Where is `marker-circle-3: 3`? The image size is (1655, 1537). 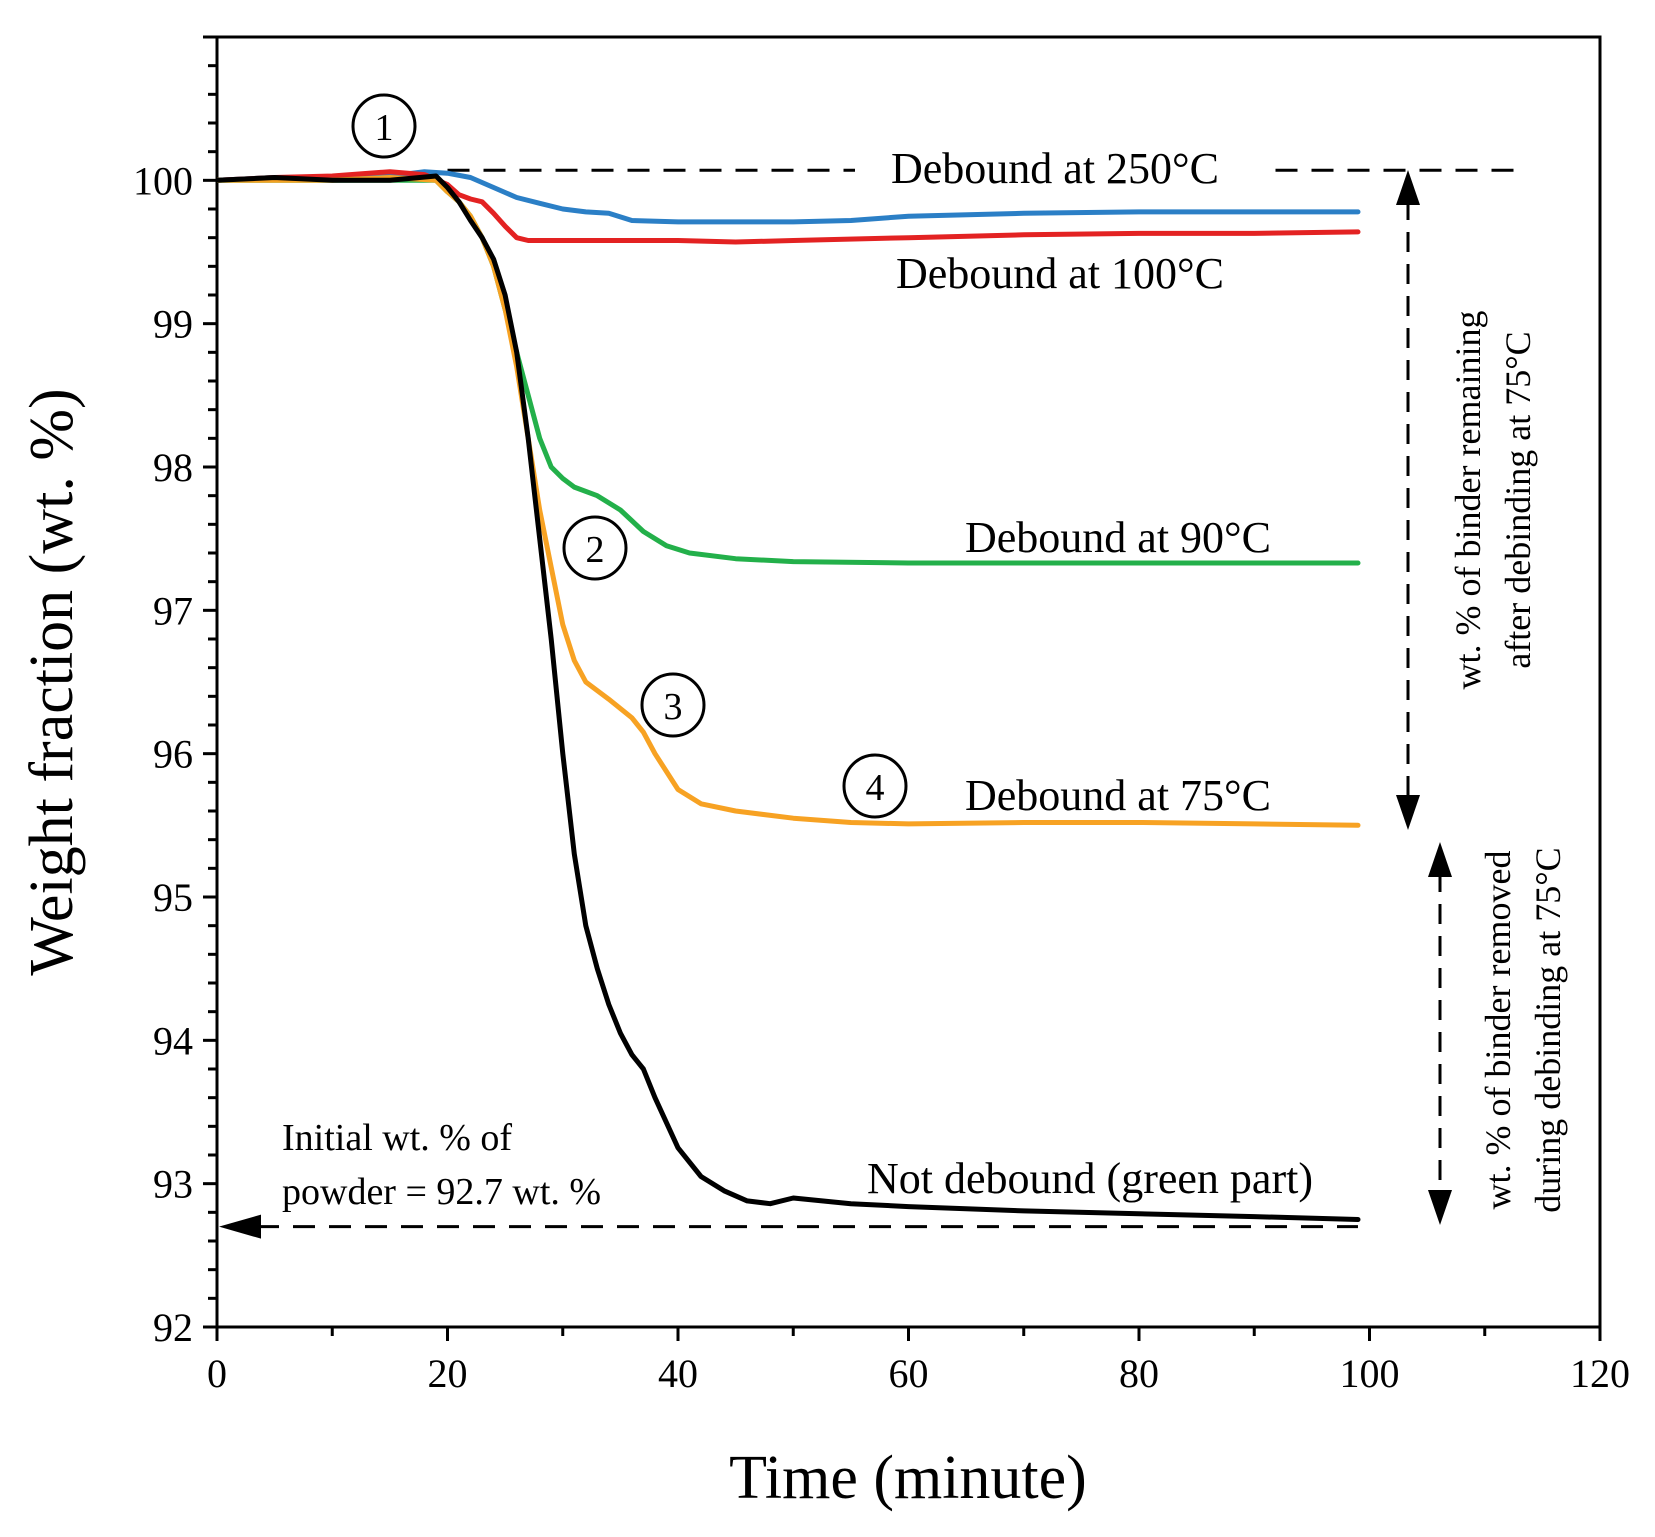 marker-circle-3: 3 is located at coordinates (673, 705).